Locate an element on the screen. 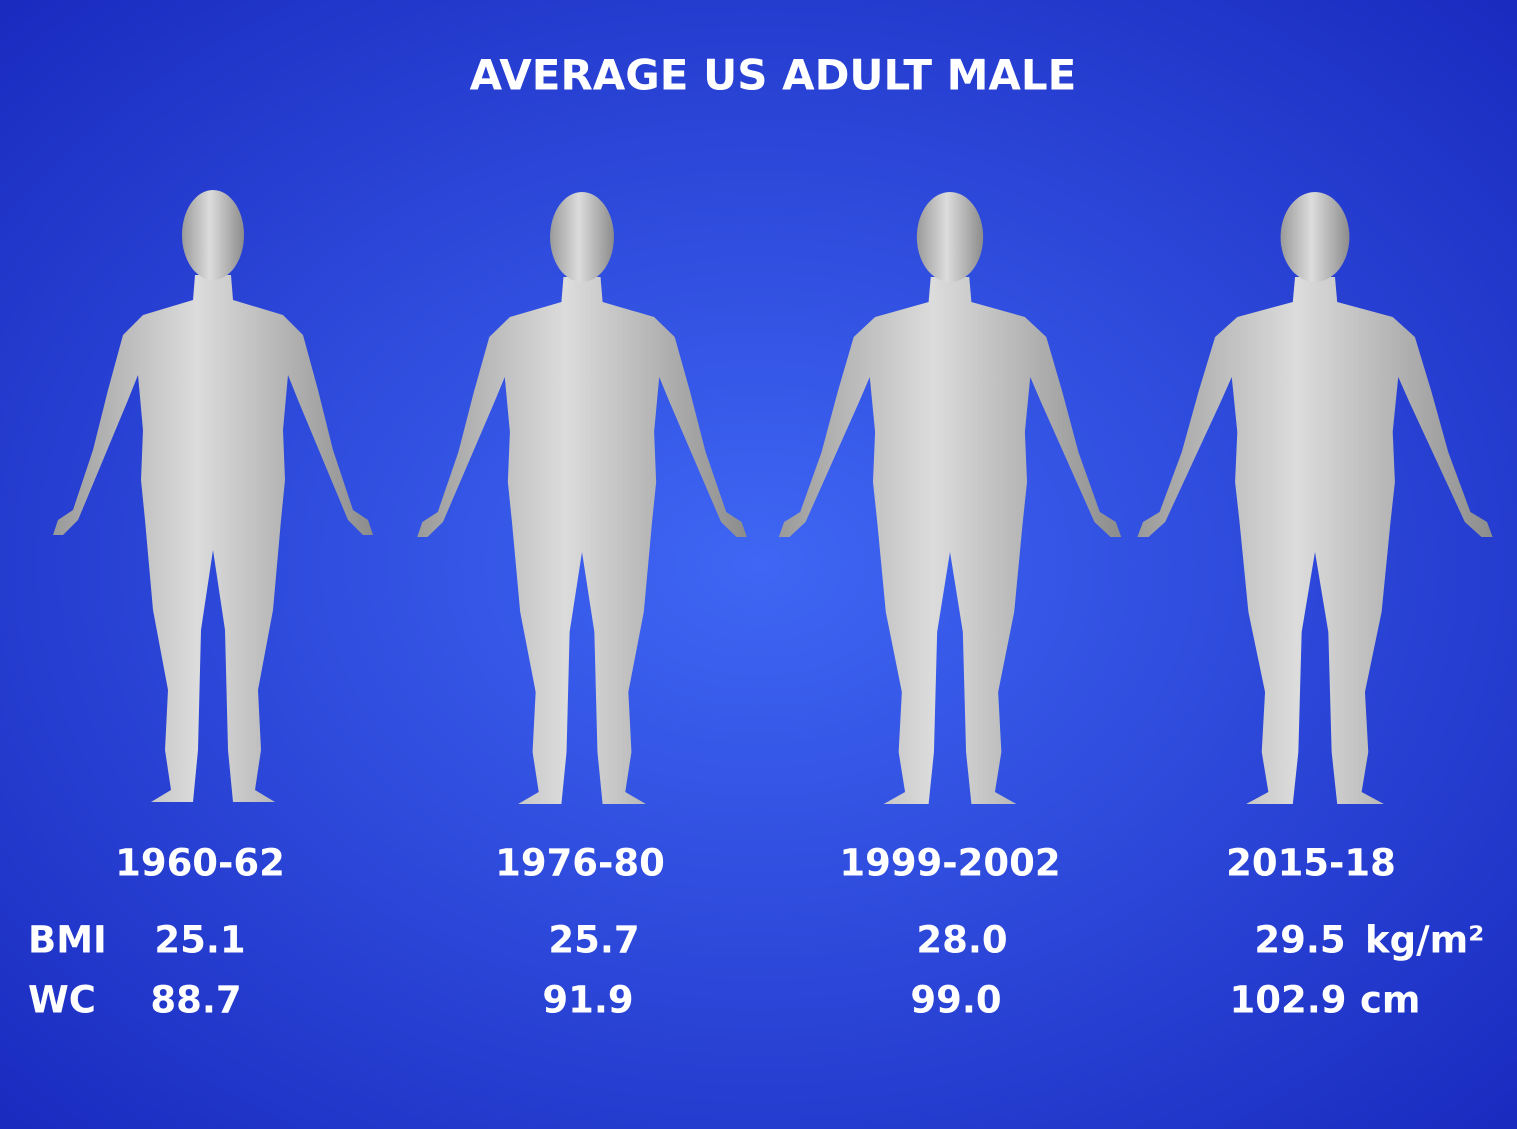 This screenshot has height=1129, width=1517. title: AVERAGE US ADULT MALE is located at coordinates (773, 75).